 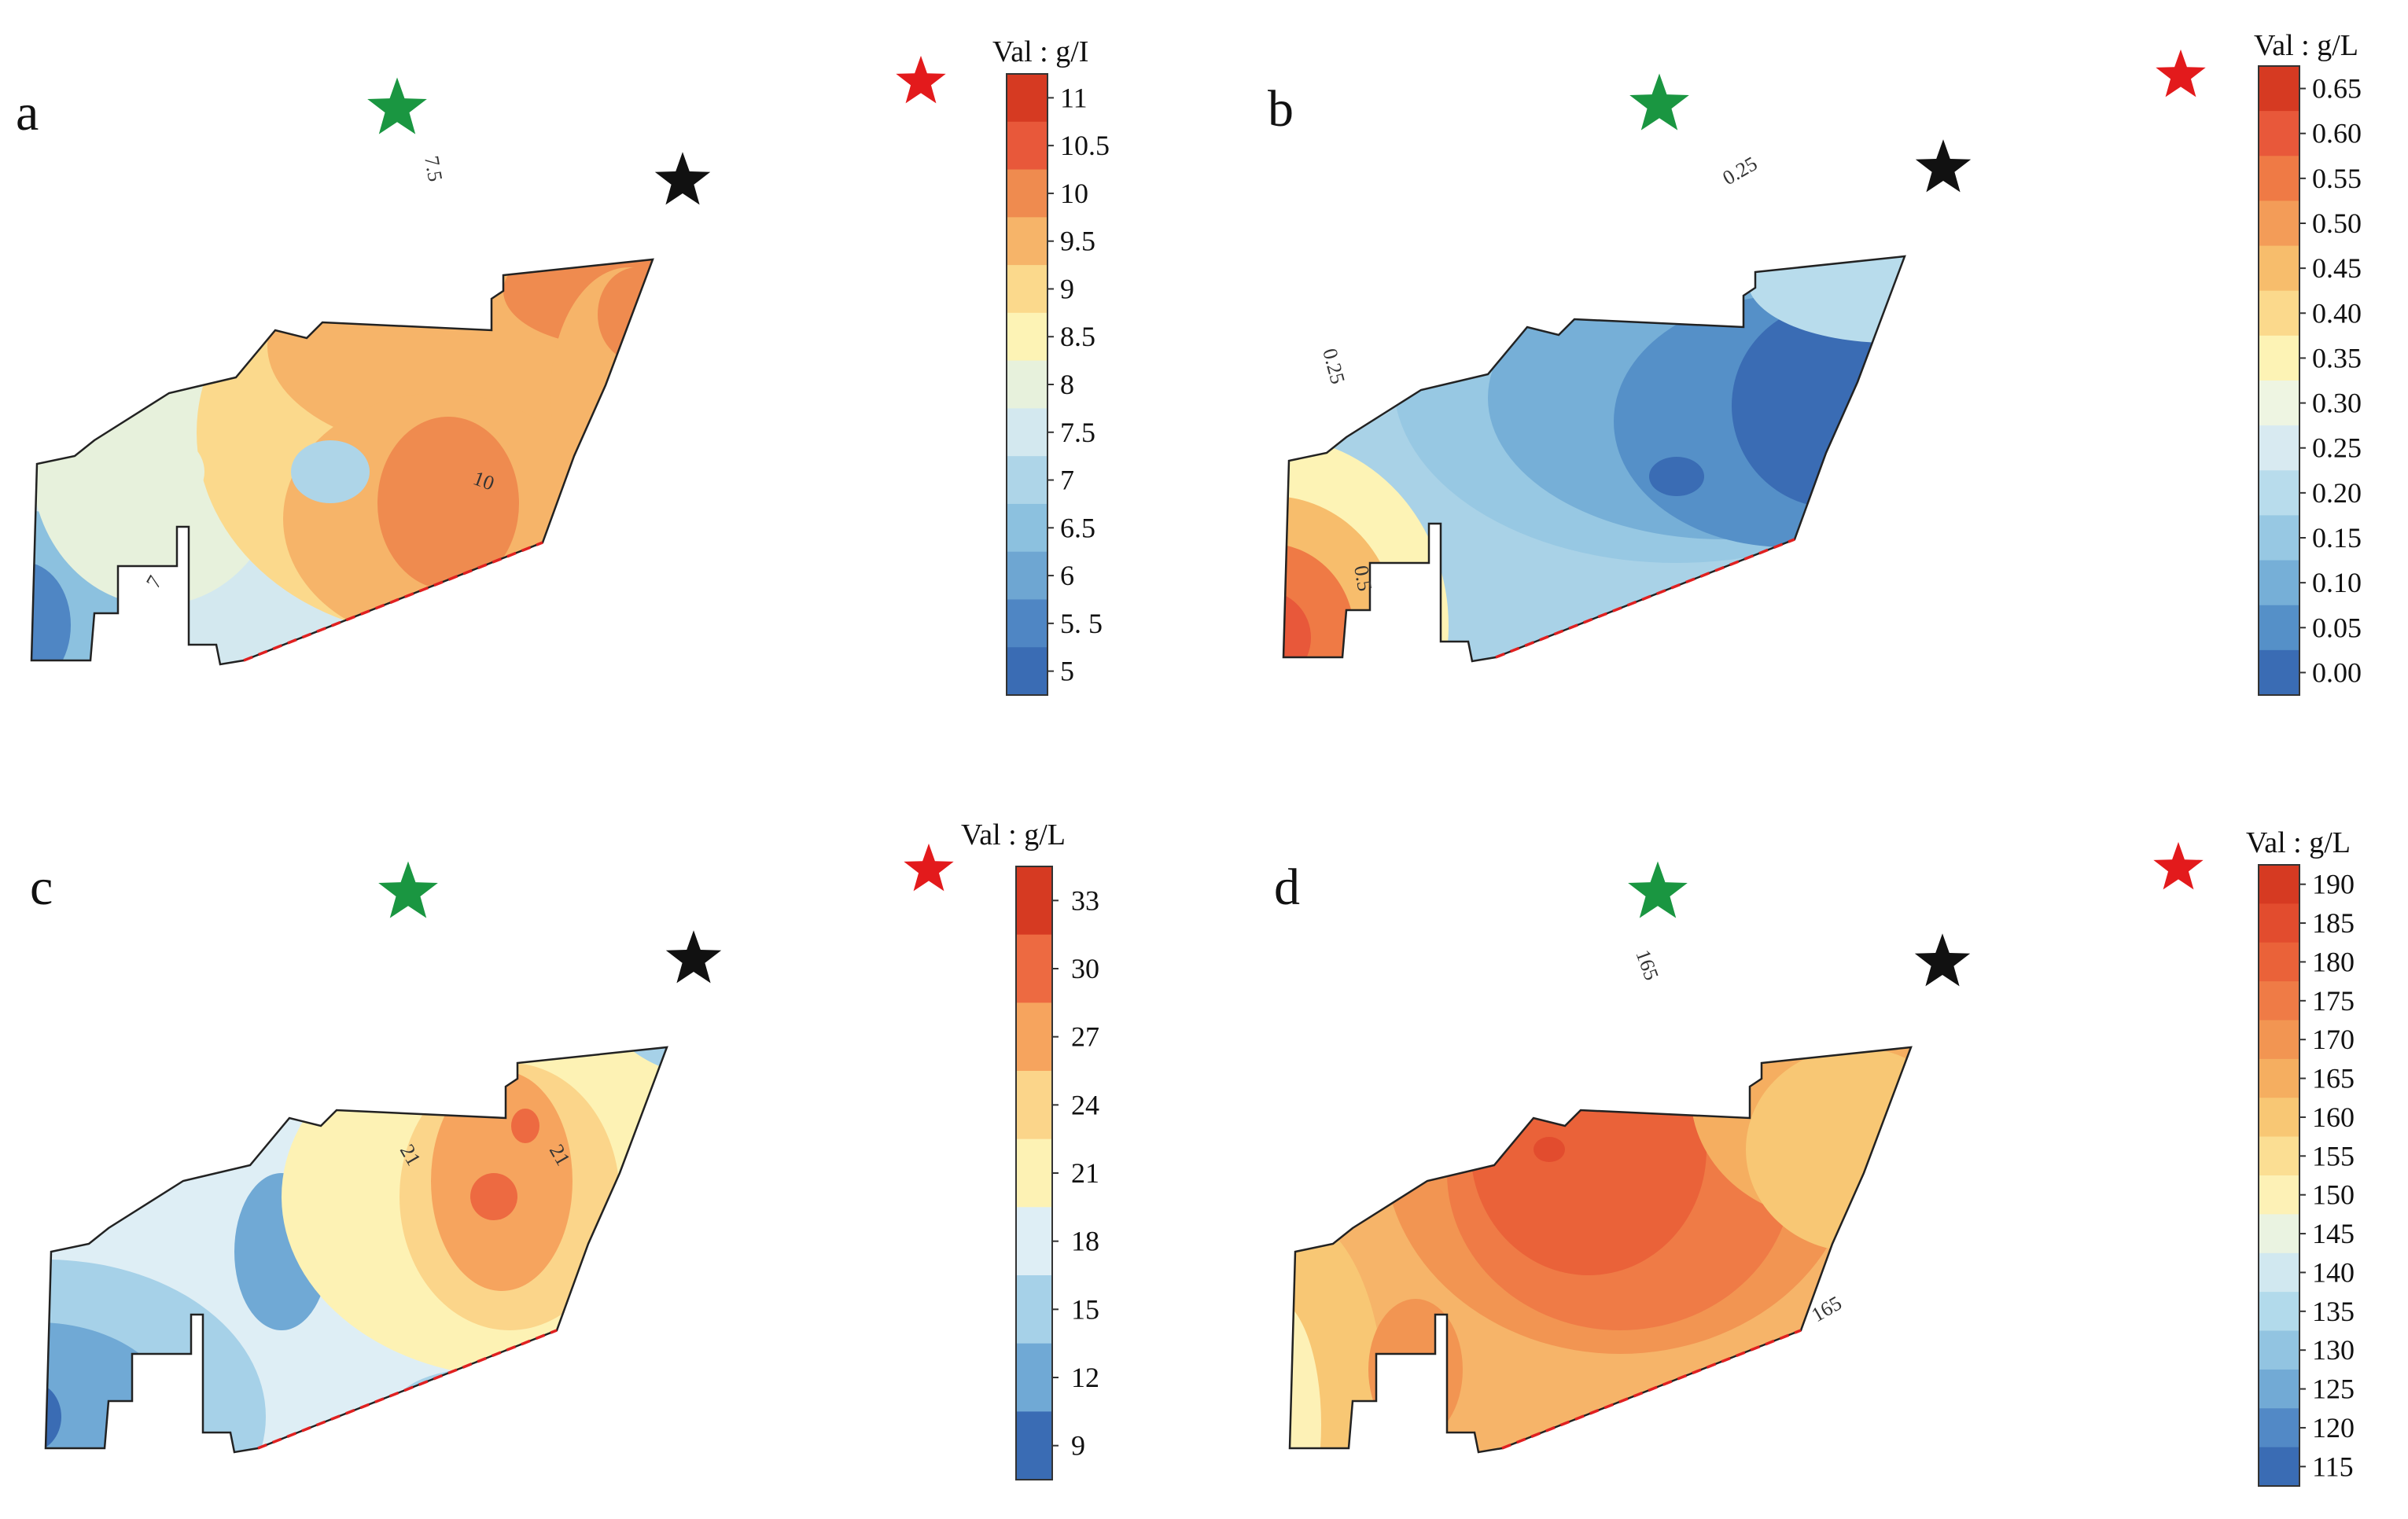 What do you see at coordinates (1051, 366) in the screenshot?
I see `colorbar-a: Val : g/I 11 10.5 10 9.5 9 8.5 8 7.5 7 6.5 6 5. 5 5` at bounding box center [1051, 366].